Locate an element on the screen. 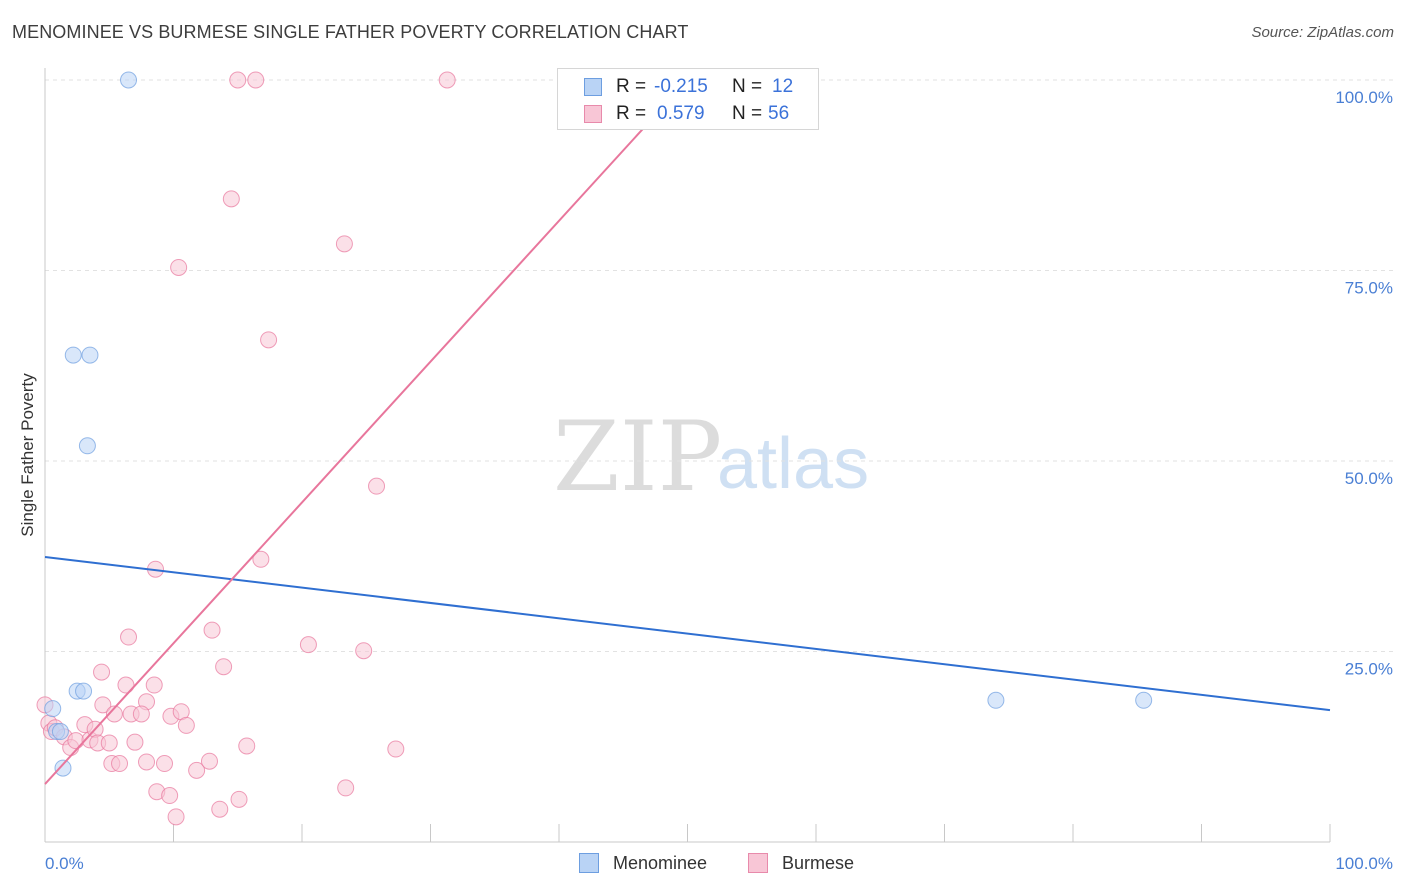 This screenshot has width=1406, height=892. legend-label-menominee: Menominee is located at coordinates (660, 863).